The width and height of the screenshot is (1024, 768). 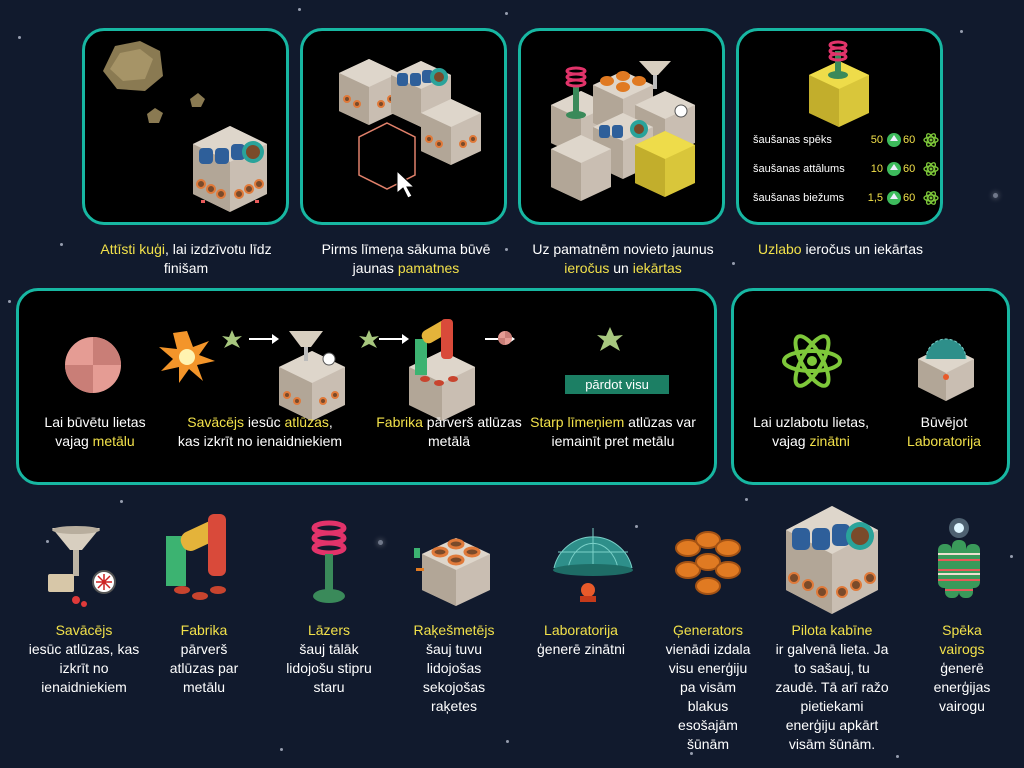 I want to click on item-name: Laboratorija, so click(x=581, y=630).